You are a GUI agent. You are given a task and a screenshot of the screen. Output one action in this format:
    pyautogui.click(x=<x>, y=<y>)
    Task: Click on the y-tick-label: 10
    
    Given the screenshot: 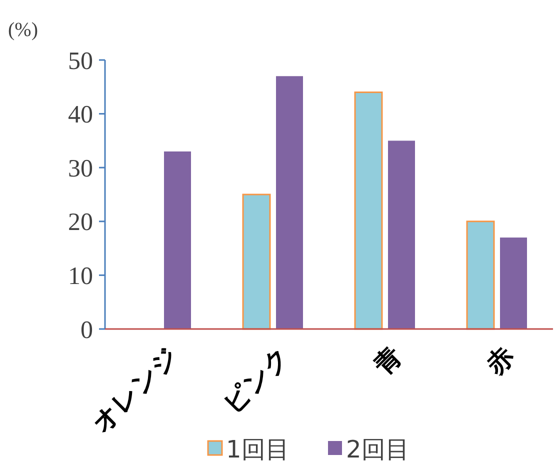 What is the action you would take?
    pyautogui.click(x=80, y=276)
    